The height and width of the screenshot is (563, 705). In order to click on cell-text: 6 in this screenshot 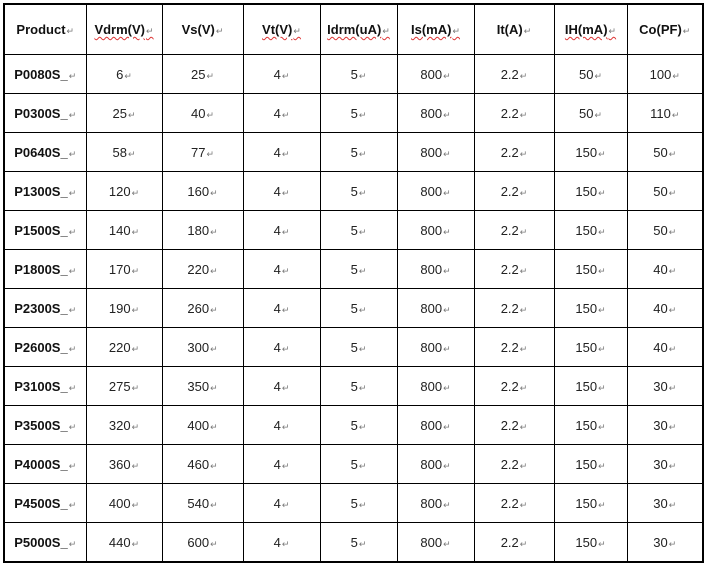, I will do `click(124, 74)`.